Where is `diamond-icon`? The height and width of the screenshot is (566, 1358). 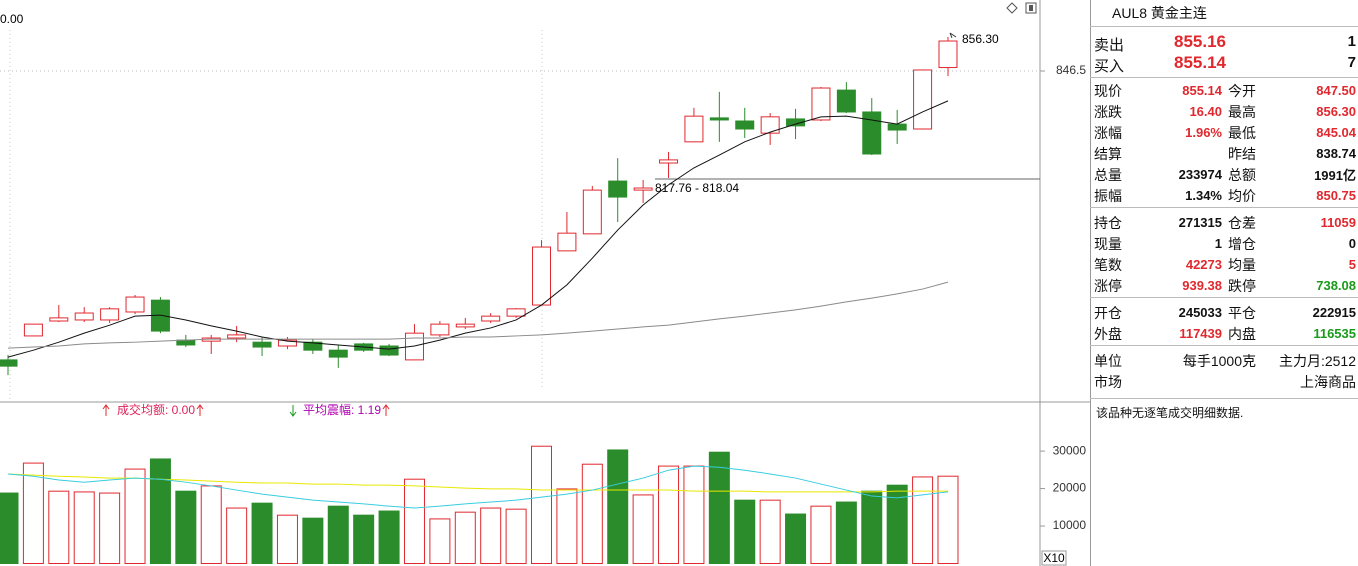 diamond-icon is located at coordinates (1012, 8).